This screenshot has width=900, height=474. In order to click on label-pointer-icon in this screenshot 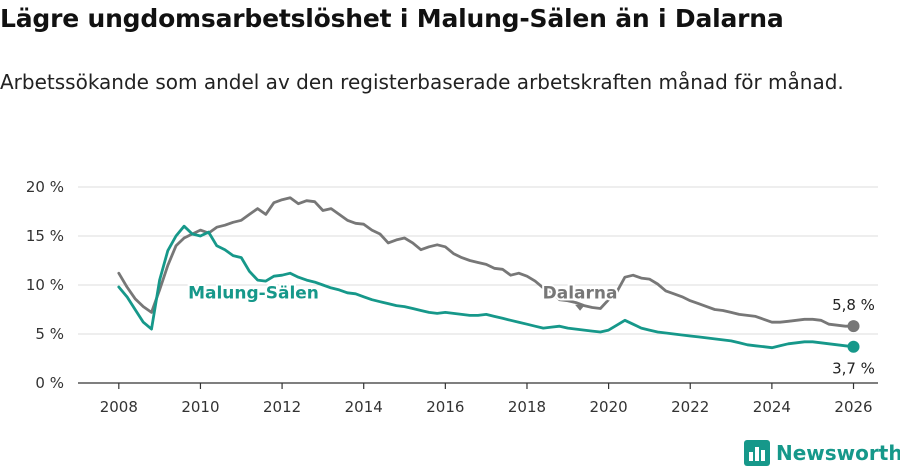, I will do `click(580, 307)`.